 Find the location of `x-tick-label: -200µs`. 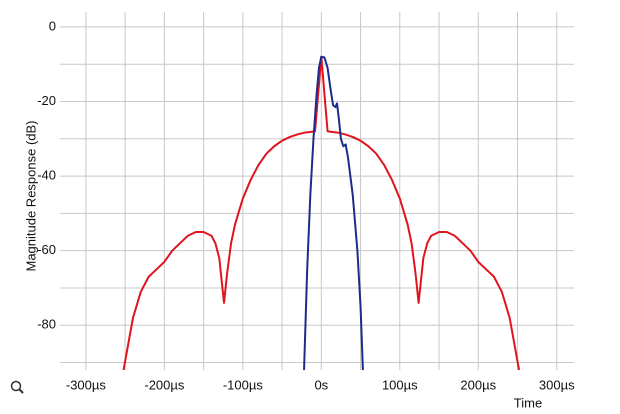

x-tick-label: -200µs is located at coordinates (164, 384).